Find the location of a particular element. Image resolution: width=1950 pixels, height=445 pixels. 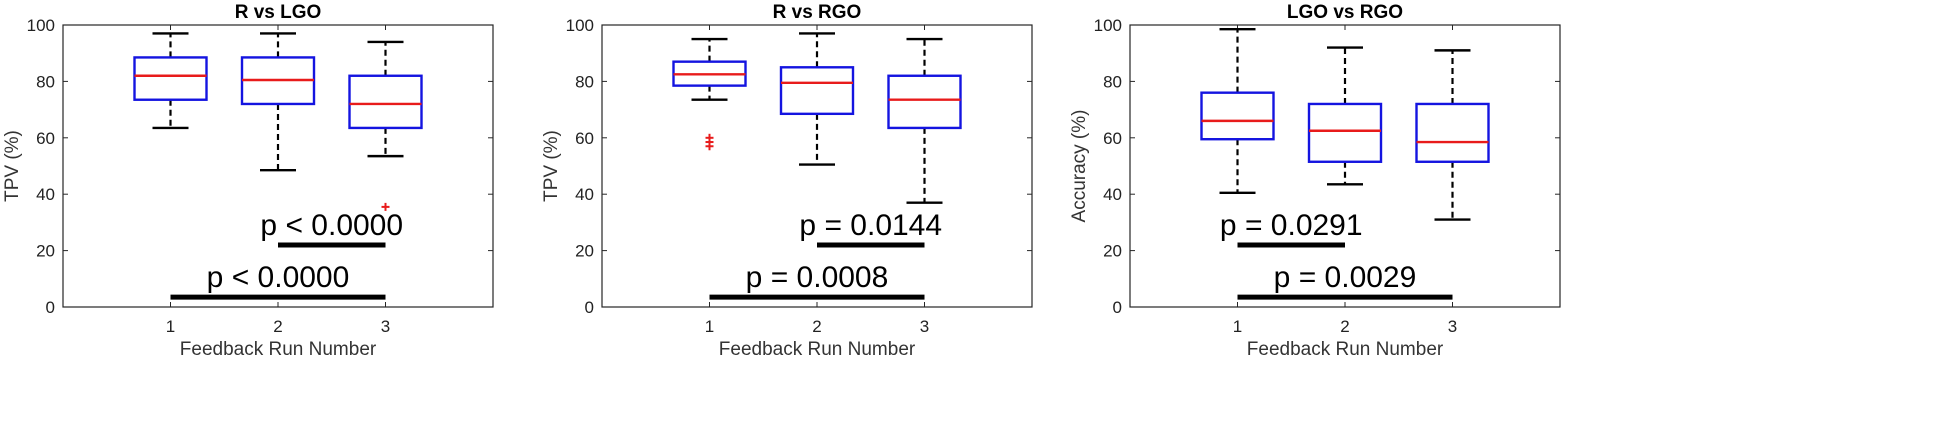

chart-title: R vs RGO is located at coordinates (817, 12).